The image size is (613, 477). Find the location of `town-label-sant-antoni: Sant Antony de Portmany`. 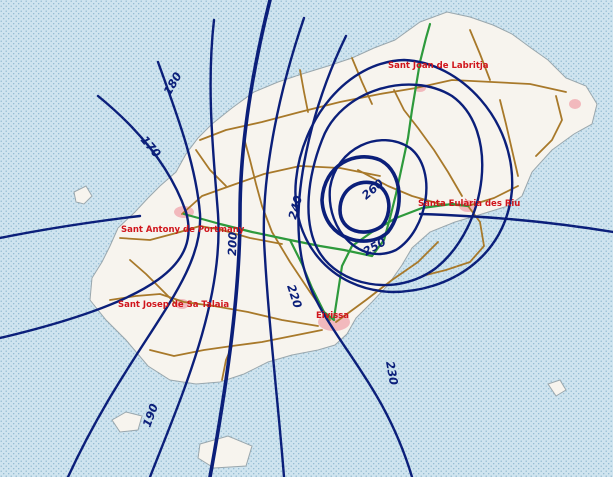

town-label-sant-antoni: Sant Antony de Portmany is located at coordinates (183, 230).